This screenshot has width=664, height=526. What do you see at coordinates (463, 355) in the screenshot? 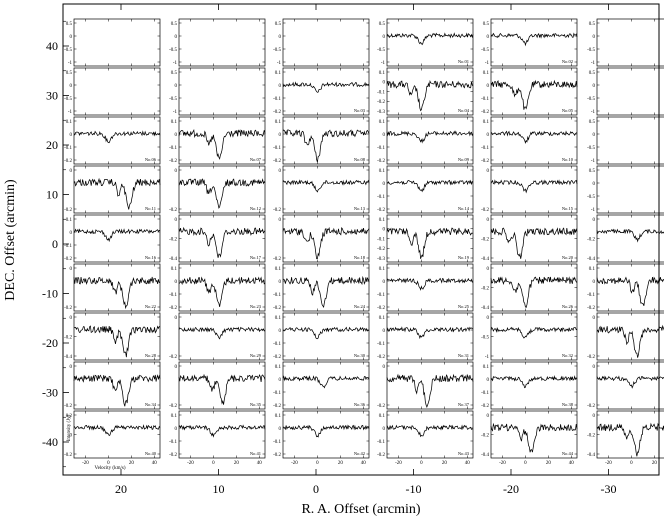
I see `panel-label: No.31` at bounding box center [463, 355].